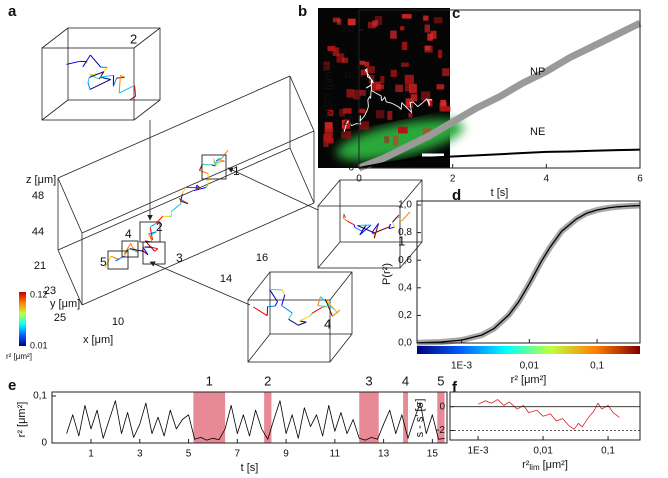  Describe the element at coordinates (528, 350) in the screenshot. I see `colorbar` at that location.